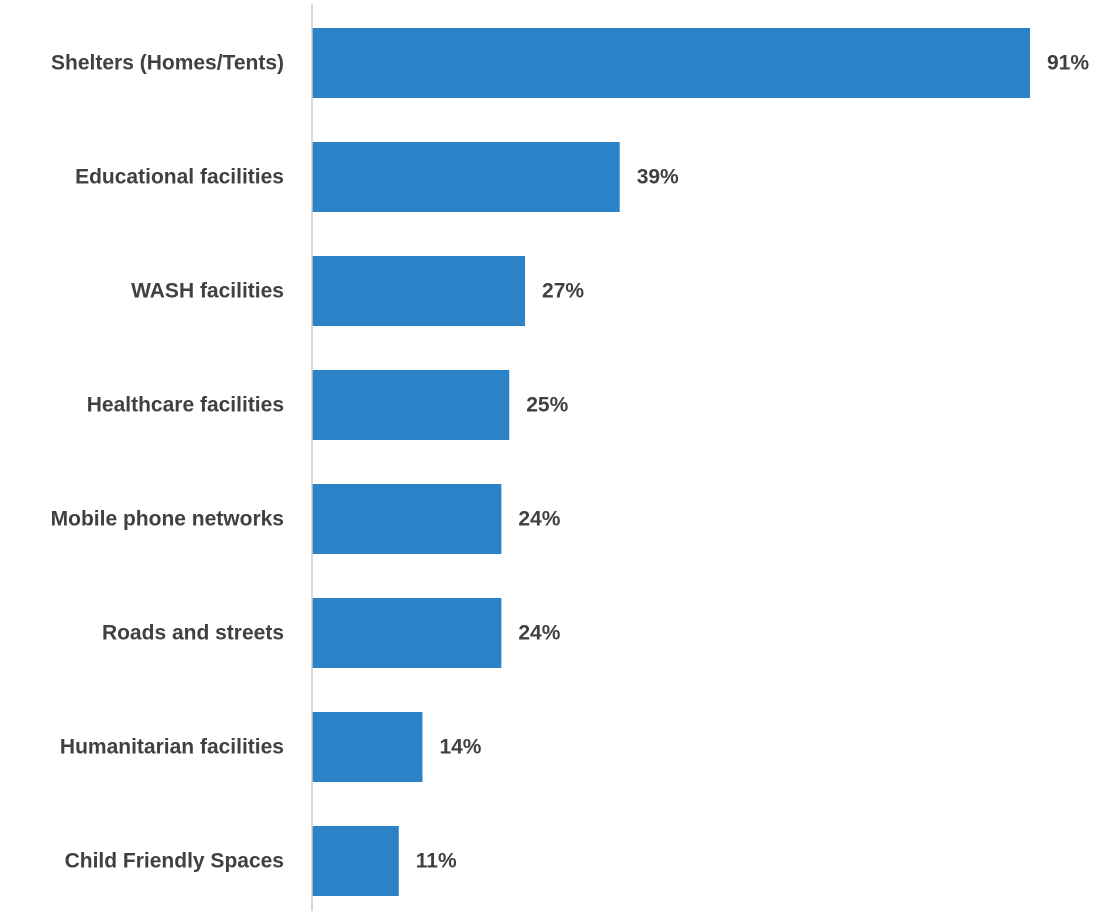 The height and width of the screenshot is (916, 1118). Describe the element at coordinates (167, 63) in the screenshot. I see `category-label: Shelters (Homes/Tents)` at that location.